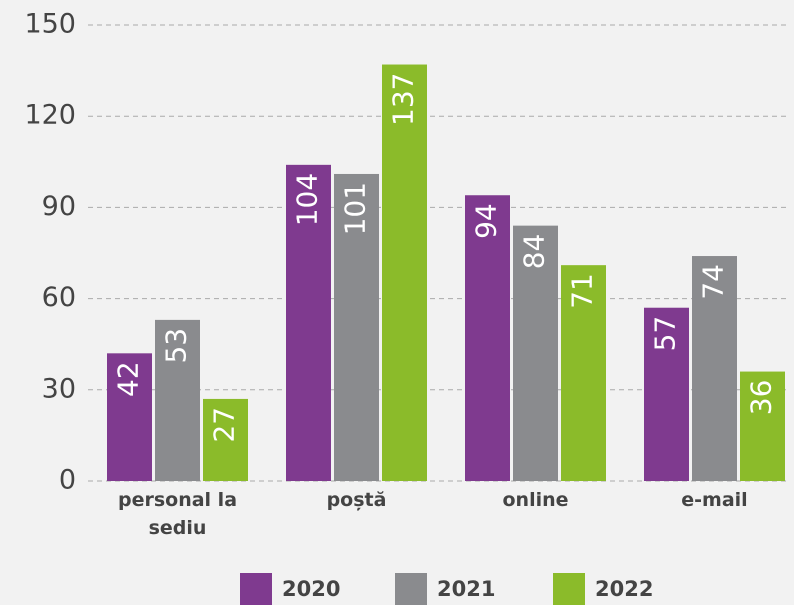 The image size is (794, 605). I want to click on y-tick-label: 60, so click(59, 297).